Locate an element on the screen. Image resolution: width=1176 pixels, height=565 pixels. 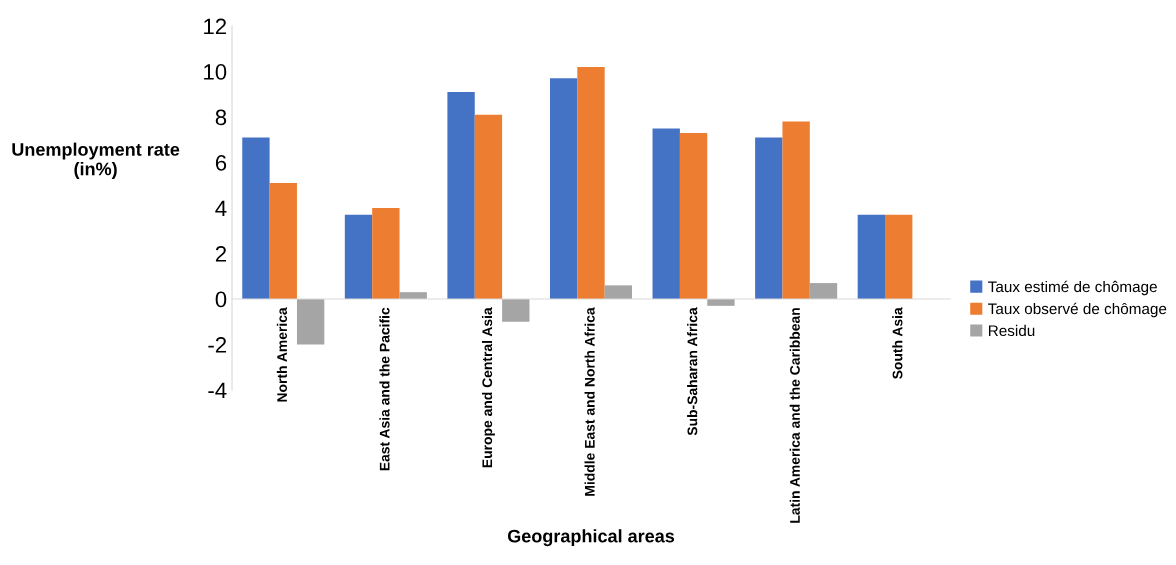
legend-label: Taux observé de chômage is located at coordinates (1077, 310).